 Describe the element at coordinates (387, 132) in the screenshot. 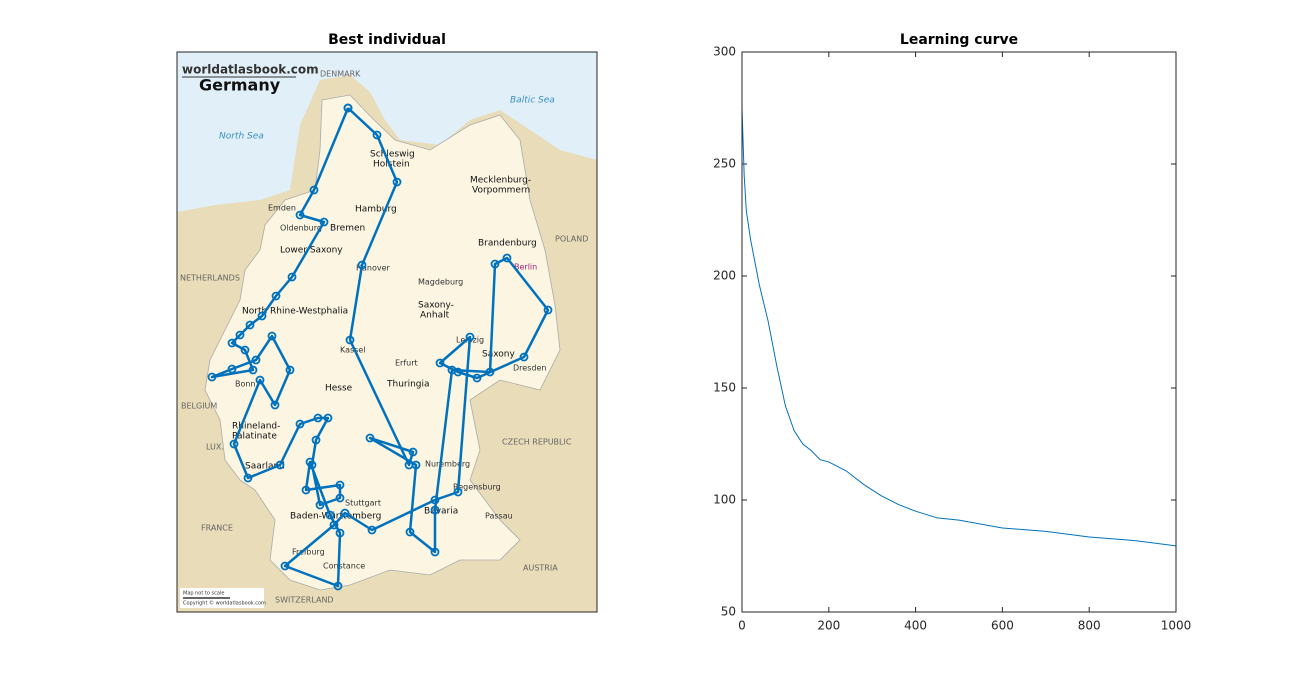

I see `map-sea` at that location.